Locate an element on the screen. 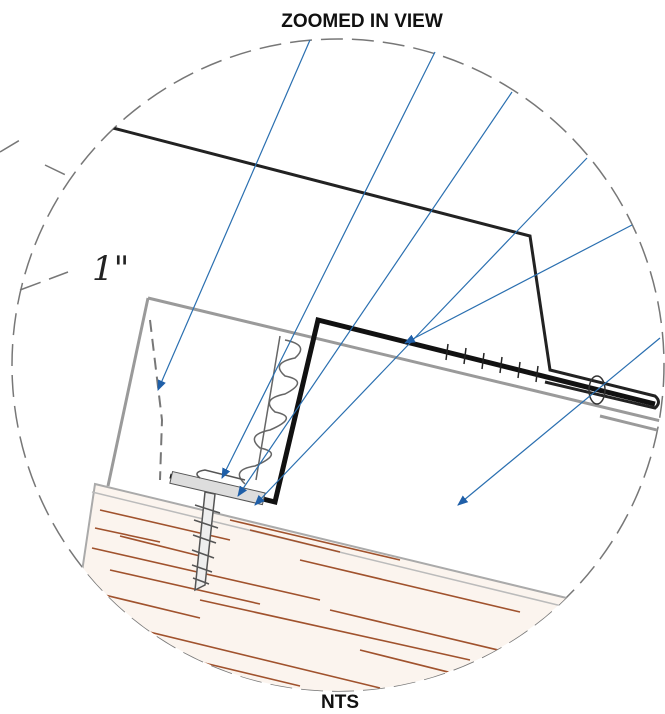  callout-lines is located at coordinates (36, 215).